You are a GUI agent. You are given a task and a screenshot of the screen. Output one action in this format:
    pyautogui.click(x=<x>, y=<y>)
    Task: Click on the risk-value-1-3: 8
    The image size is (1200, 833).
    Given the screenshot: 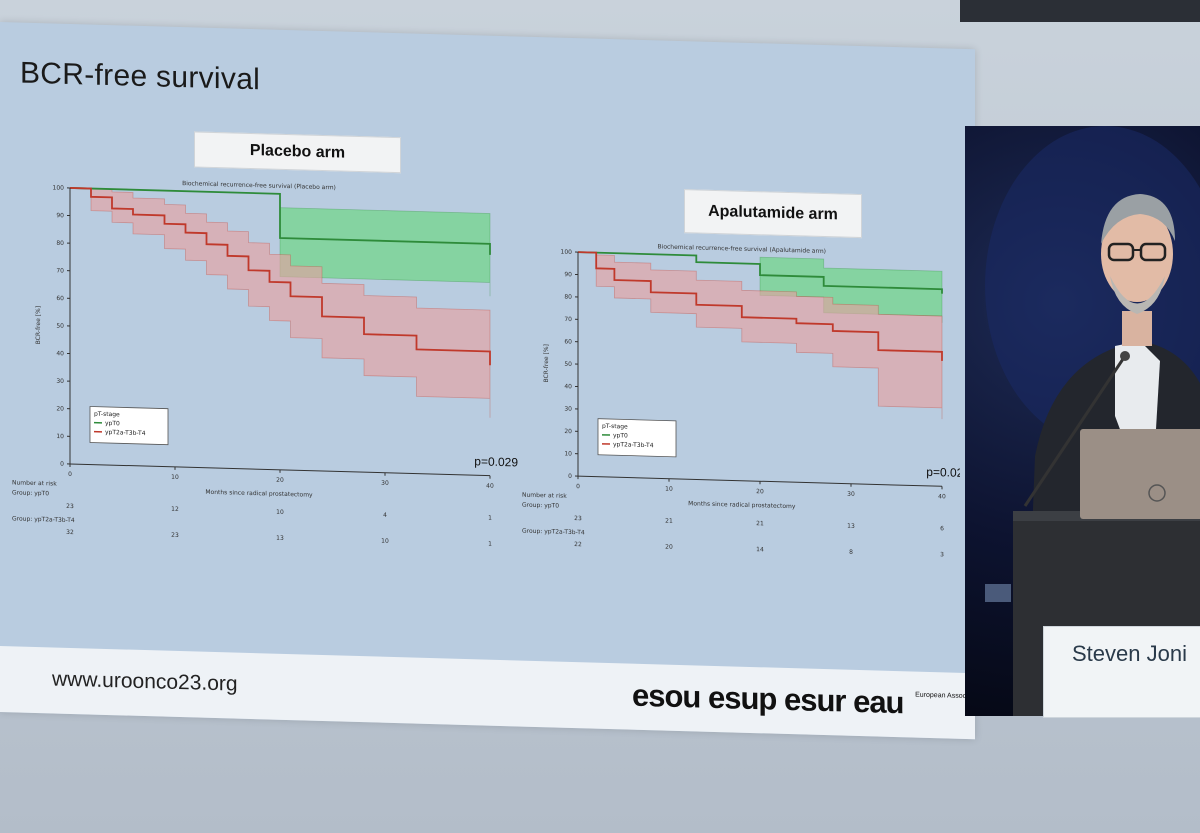 What is the action you would take?
    pyautogui.click(x=851, y=552)
    